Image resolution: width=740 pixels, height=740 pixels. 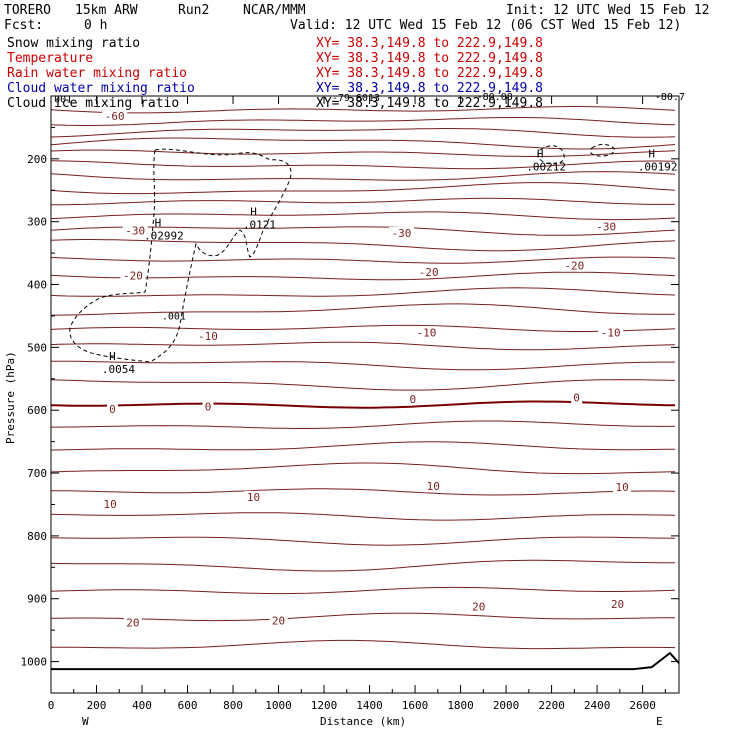 What do you see at coordinates (274, 10) in the screenshot?
I see `header-org: NCAR/MMM` at bounding box center [274, 10].